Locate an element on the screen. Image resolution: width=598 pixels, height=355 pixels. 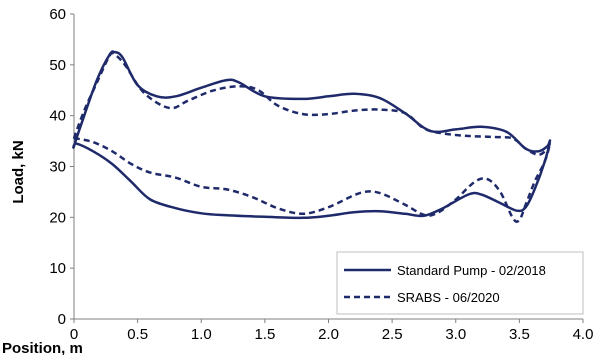
legend-box is located at coordinates (460, 283).